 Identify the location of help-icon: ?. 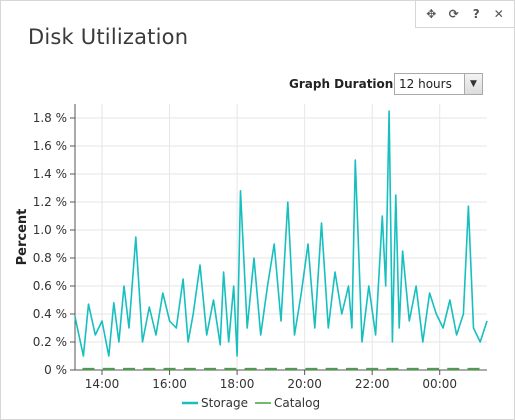
(476, 14).